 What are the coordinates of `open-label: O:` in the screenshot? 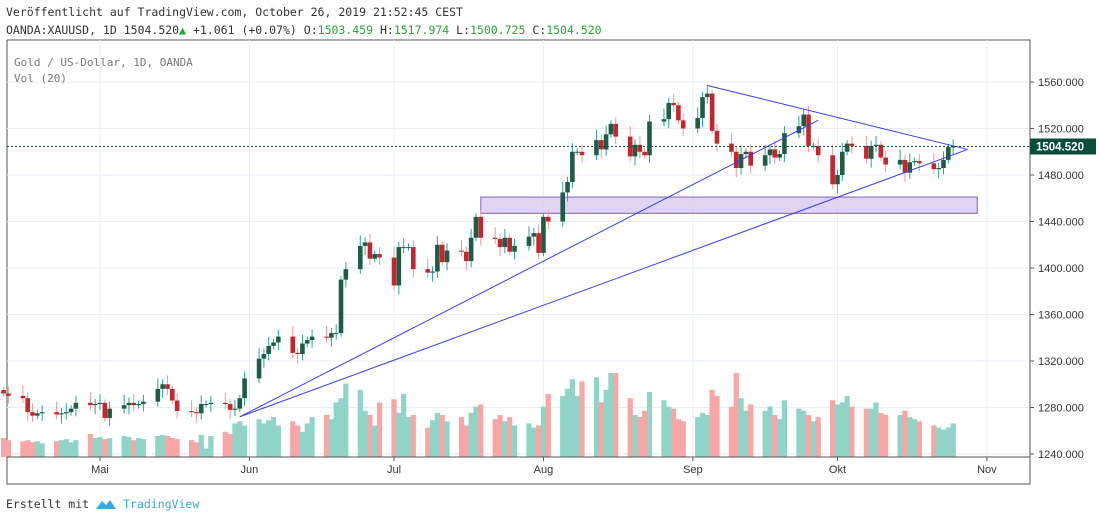 It's located at (310, 30).